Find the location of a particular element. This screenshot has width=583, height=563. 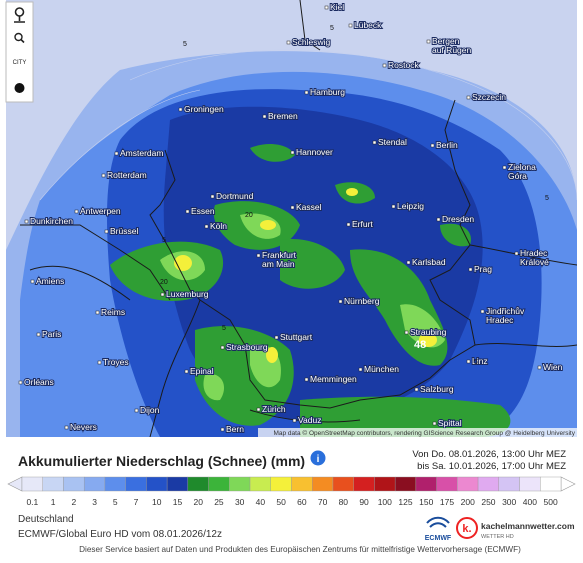

legend-label: 90 is located at coordinates (364, 502).